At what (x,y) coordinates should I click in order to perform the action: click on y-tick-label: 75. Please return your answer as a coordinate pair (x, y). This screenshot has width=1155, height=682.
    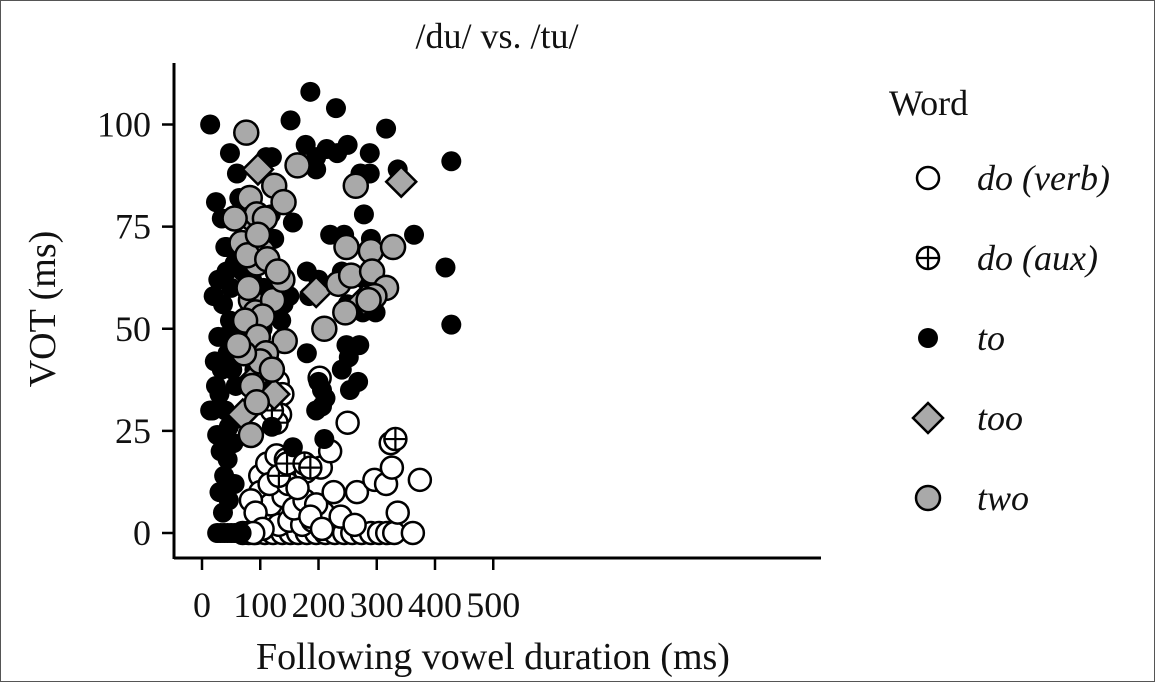
    Looking at the image, I should click on (133, 227).